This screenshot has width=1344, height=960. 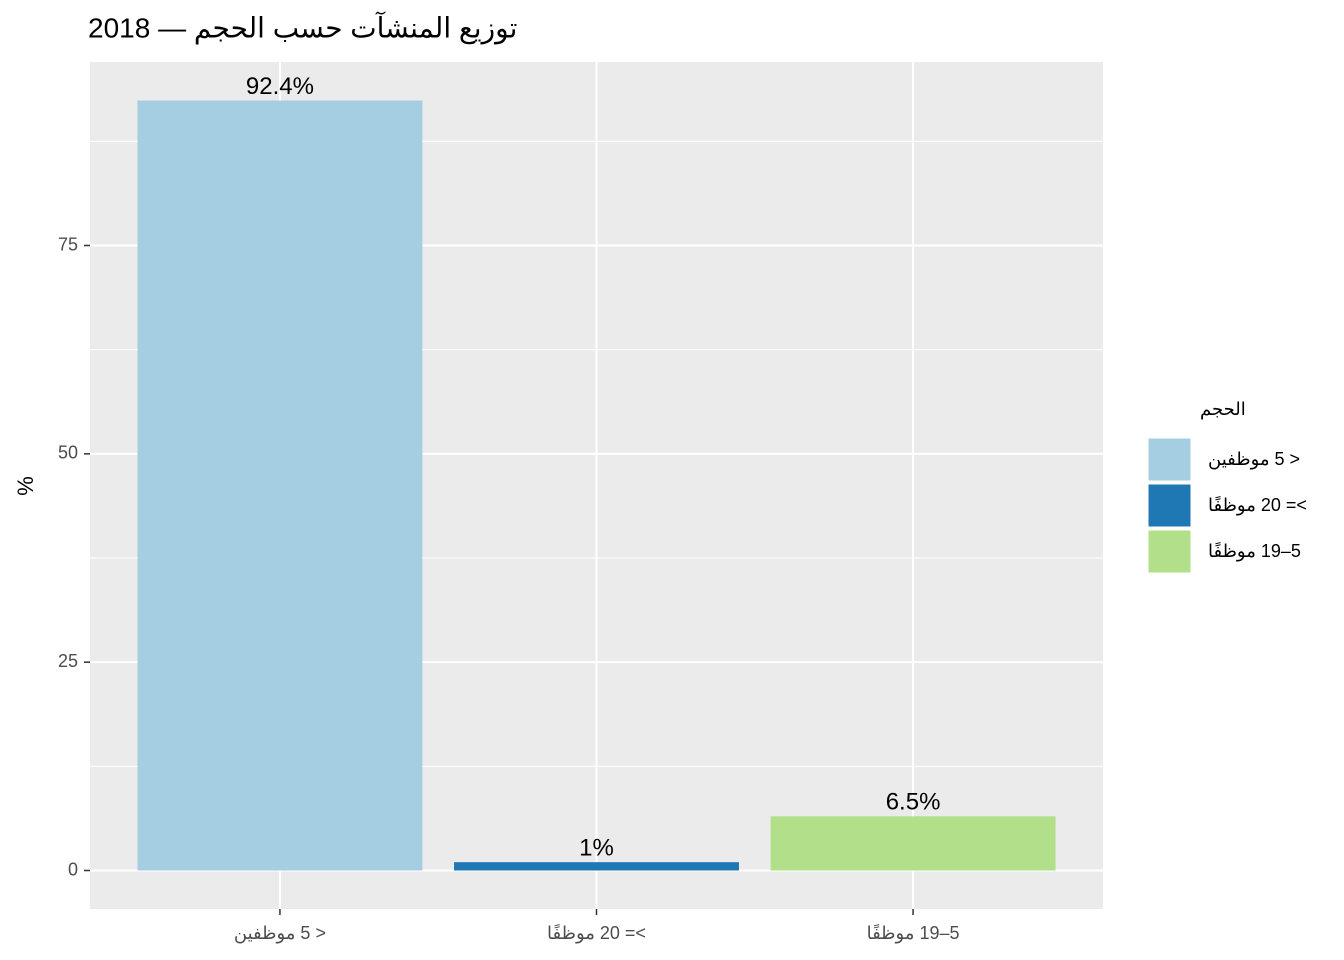 I want to click on value-label: 1%, so click(x=596, y=848).